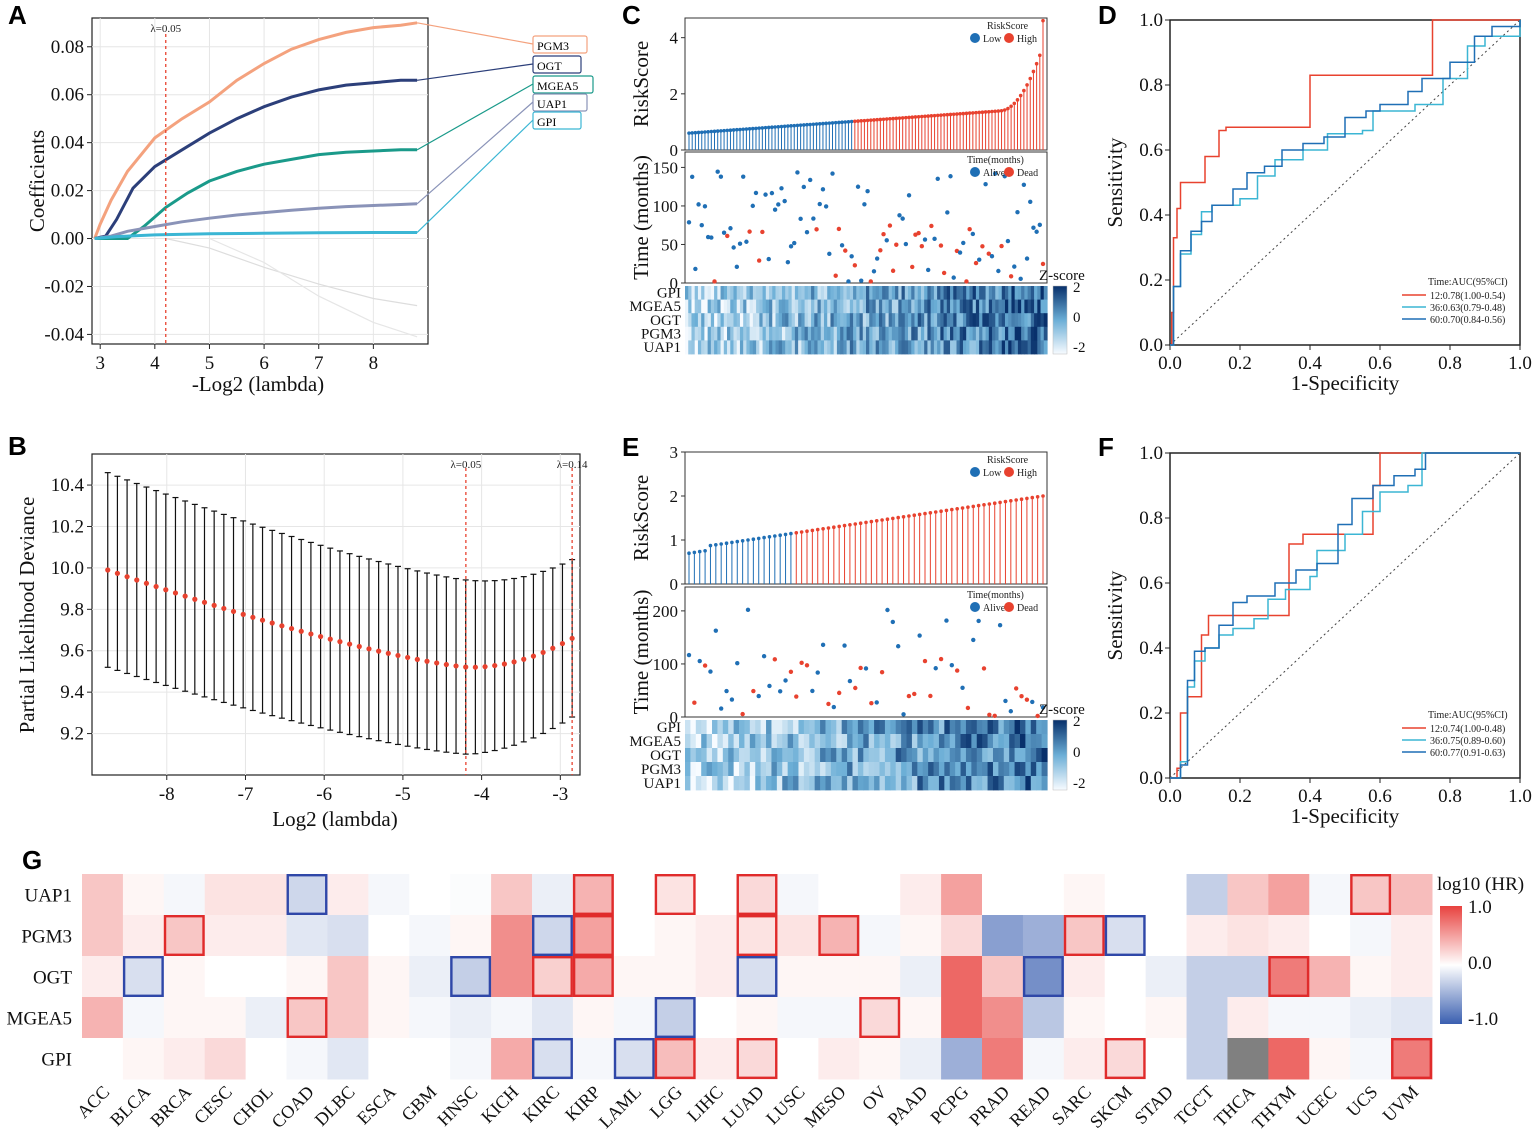  What do you see at coordinates (1009, 38) in the screenshot?
I see `legend-dot-high` at bounding box center [1009, 38].